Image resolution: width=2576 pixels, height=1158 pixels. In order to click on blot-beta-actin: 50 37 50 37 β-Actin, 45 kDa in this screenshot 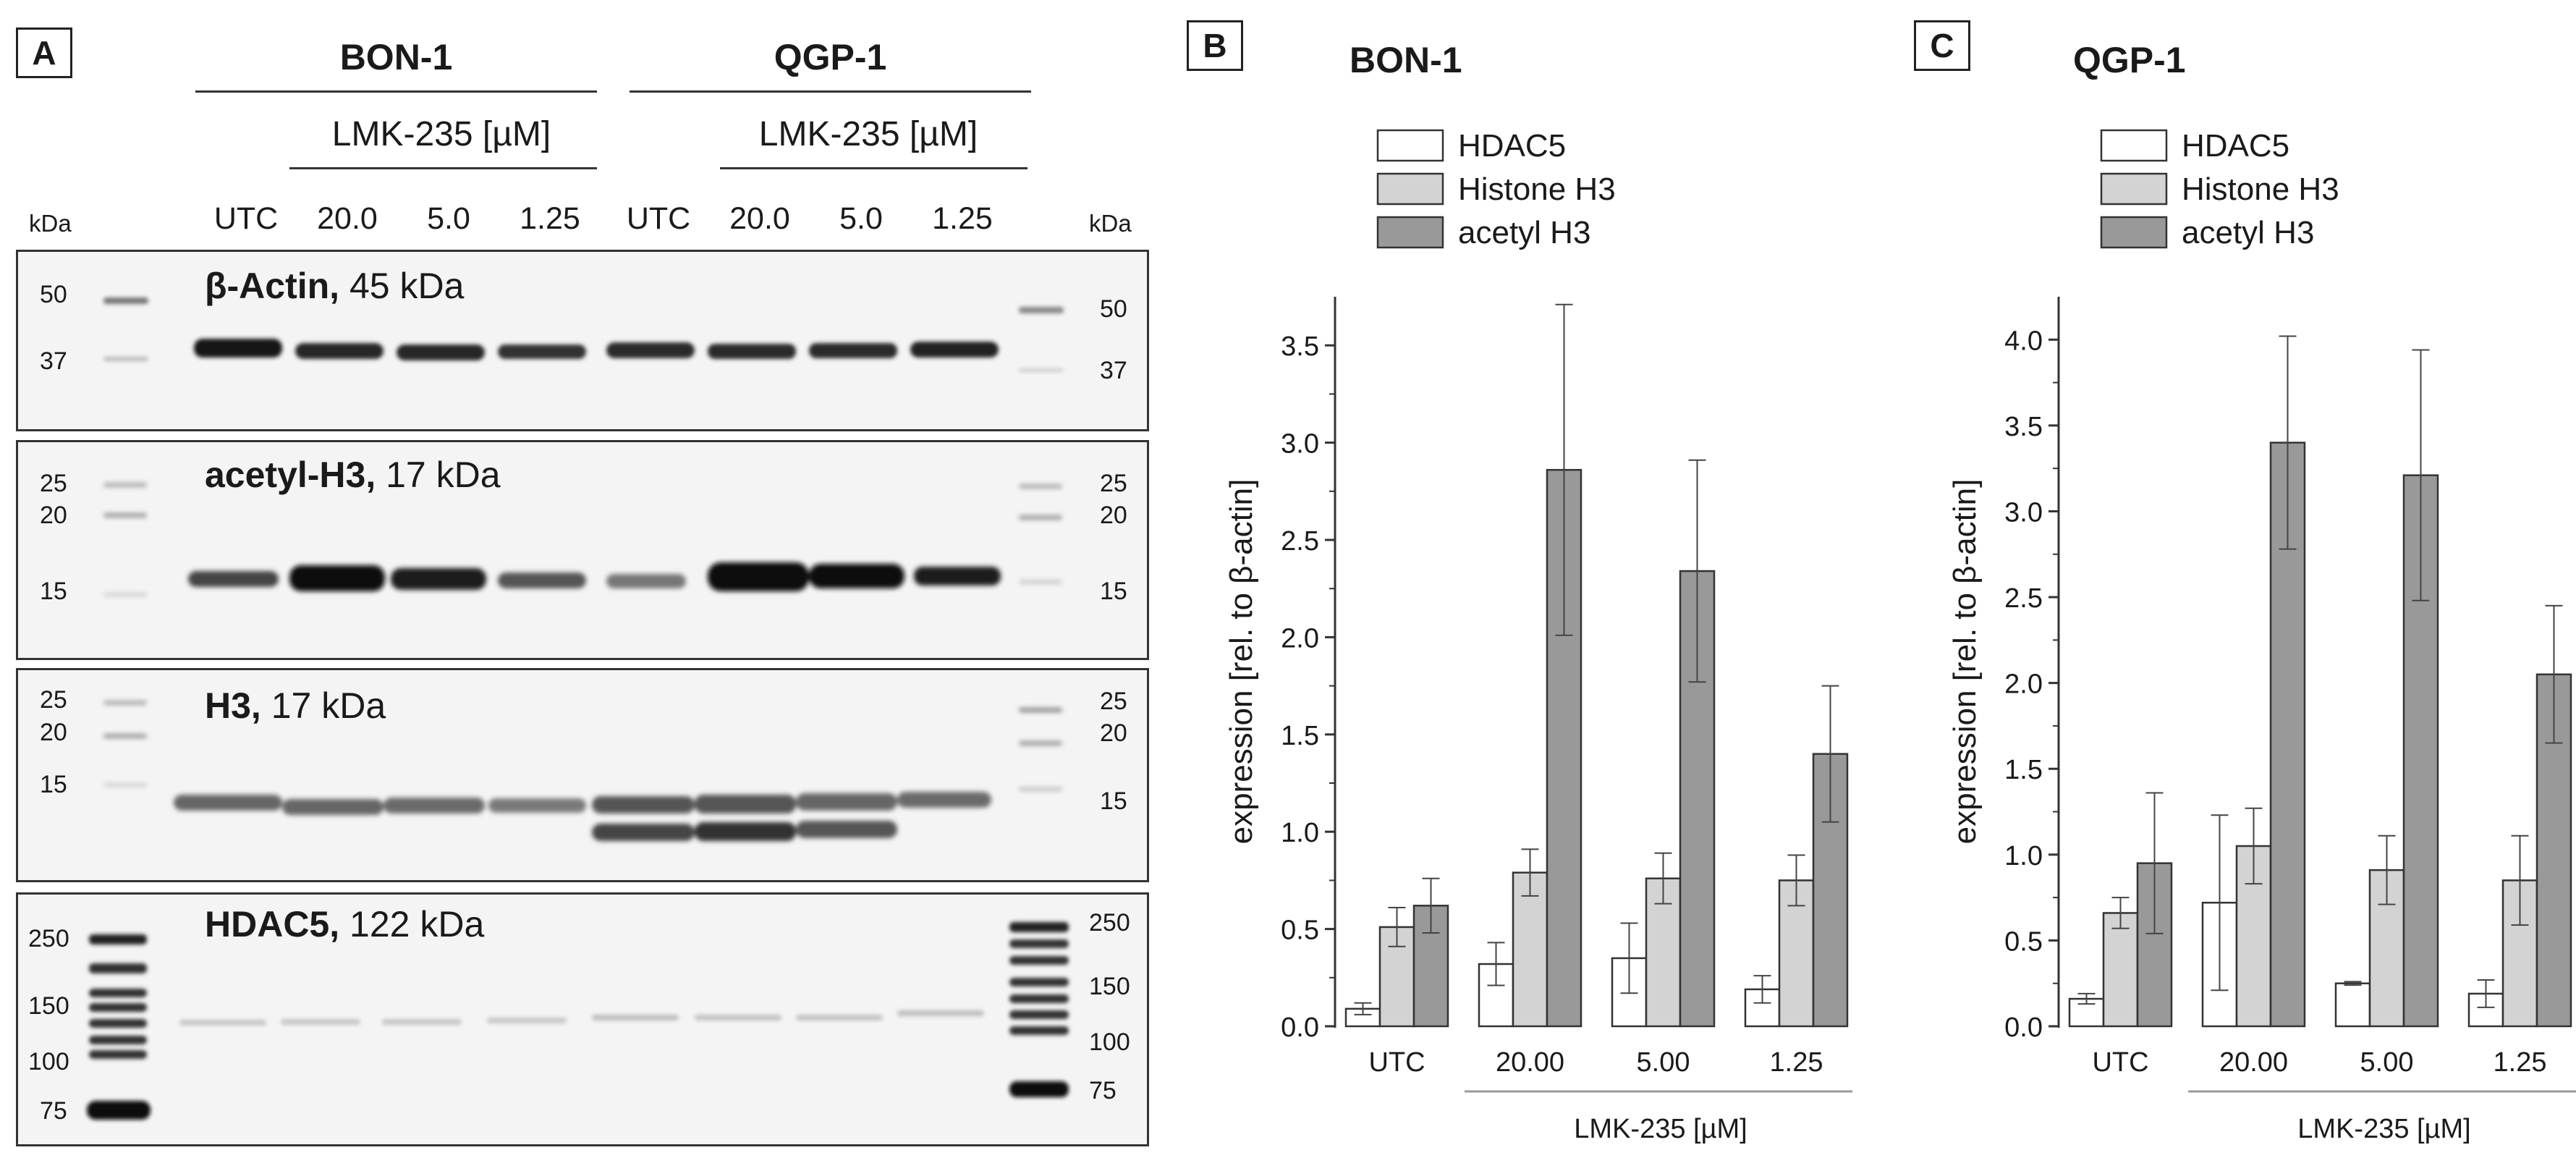, I will do `click(582, 340)`.